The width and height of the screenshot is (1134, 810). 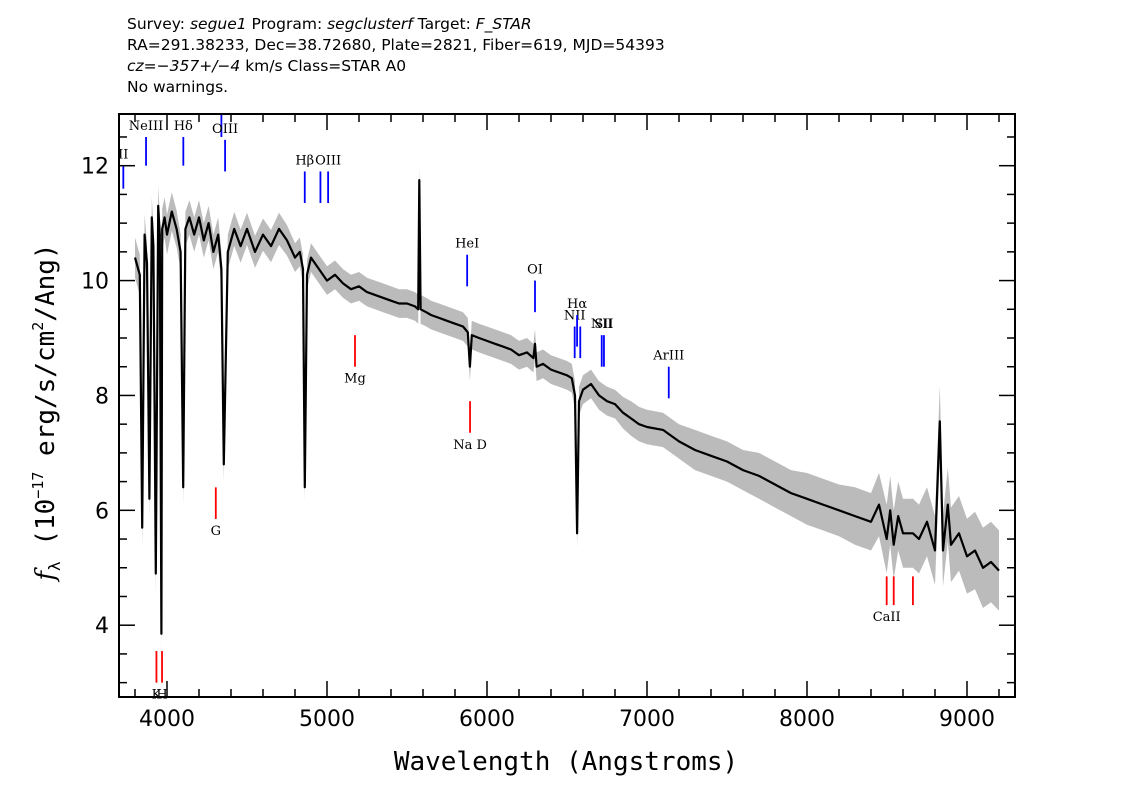 I want to click on y-axis-title-sup1: −17, so click(x=38, y=485).